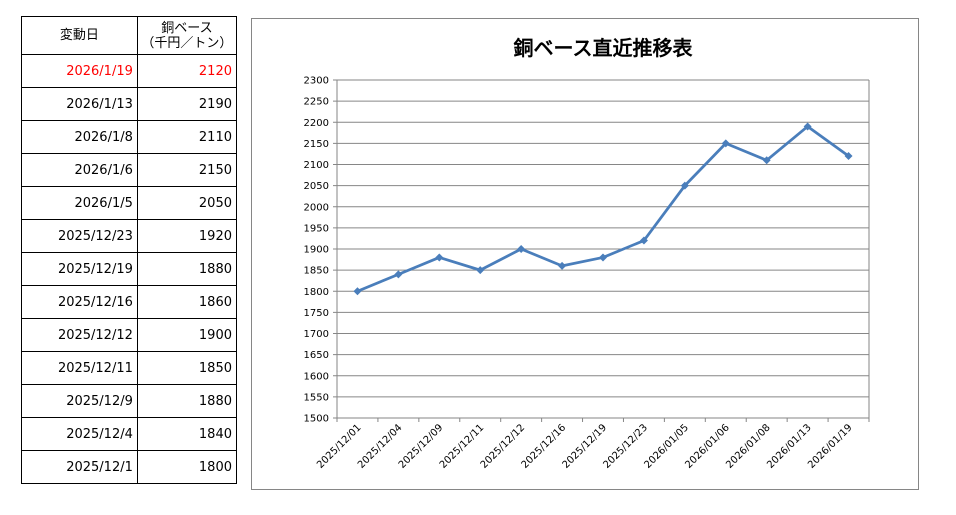 The image size is (956, 515). What do you see at coordinates (187, 335) in the screenshot?
I see `cell-price: 1900` at bounding box center [187, 335].